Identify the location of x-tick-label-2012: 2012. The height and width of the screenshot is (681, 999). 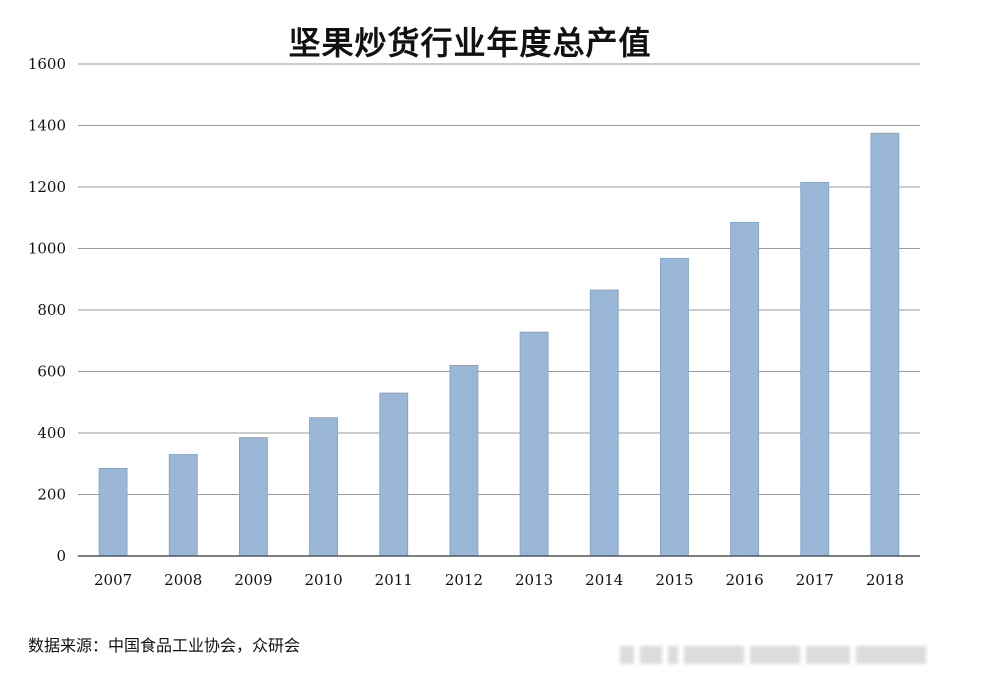
(464, 580).